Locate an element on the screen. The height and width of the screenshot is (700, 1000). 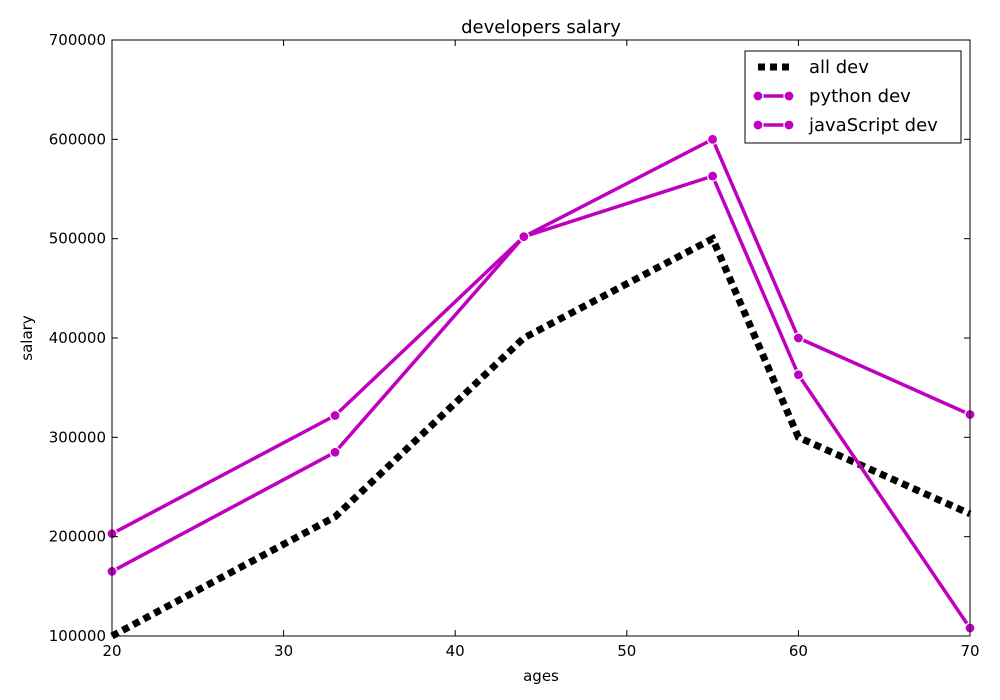
legend-label-python-dev: python dev is located at coordinates (860, 96).